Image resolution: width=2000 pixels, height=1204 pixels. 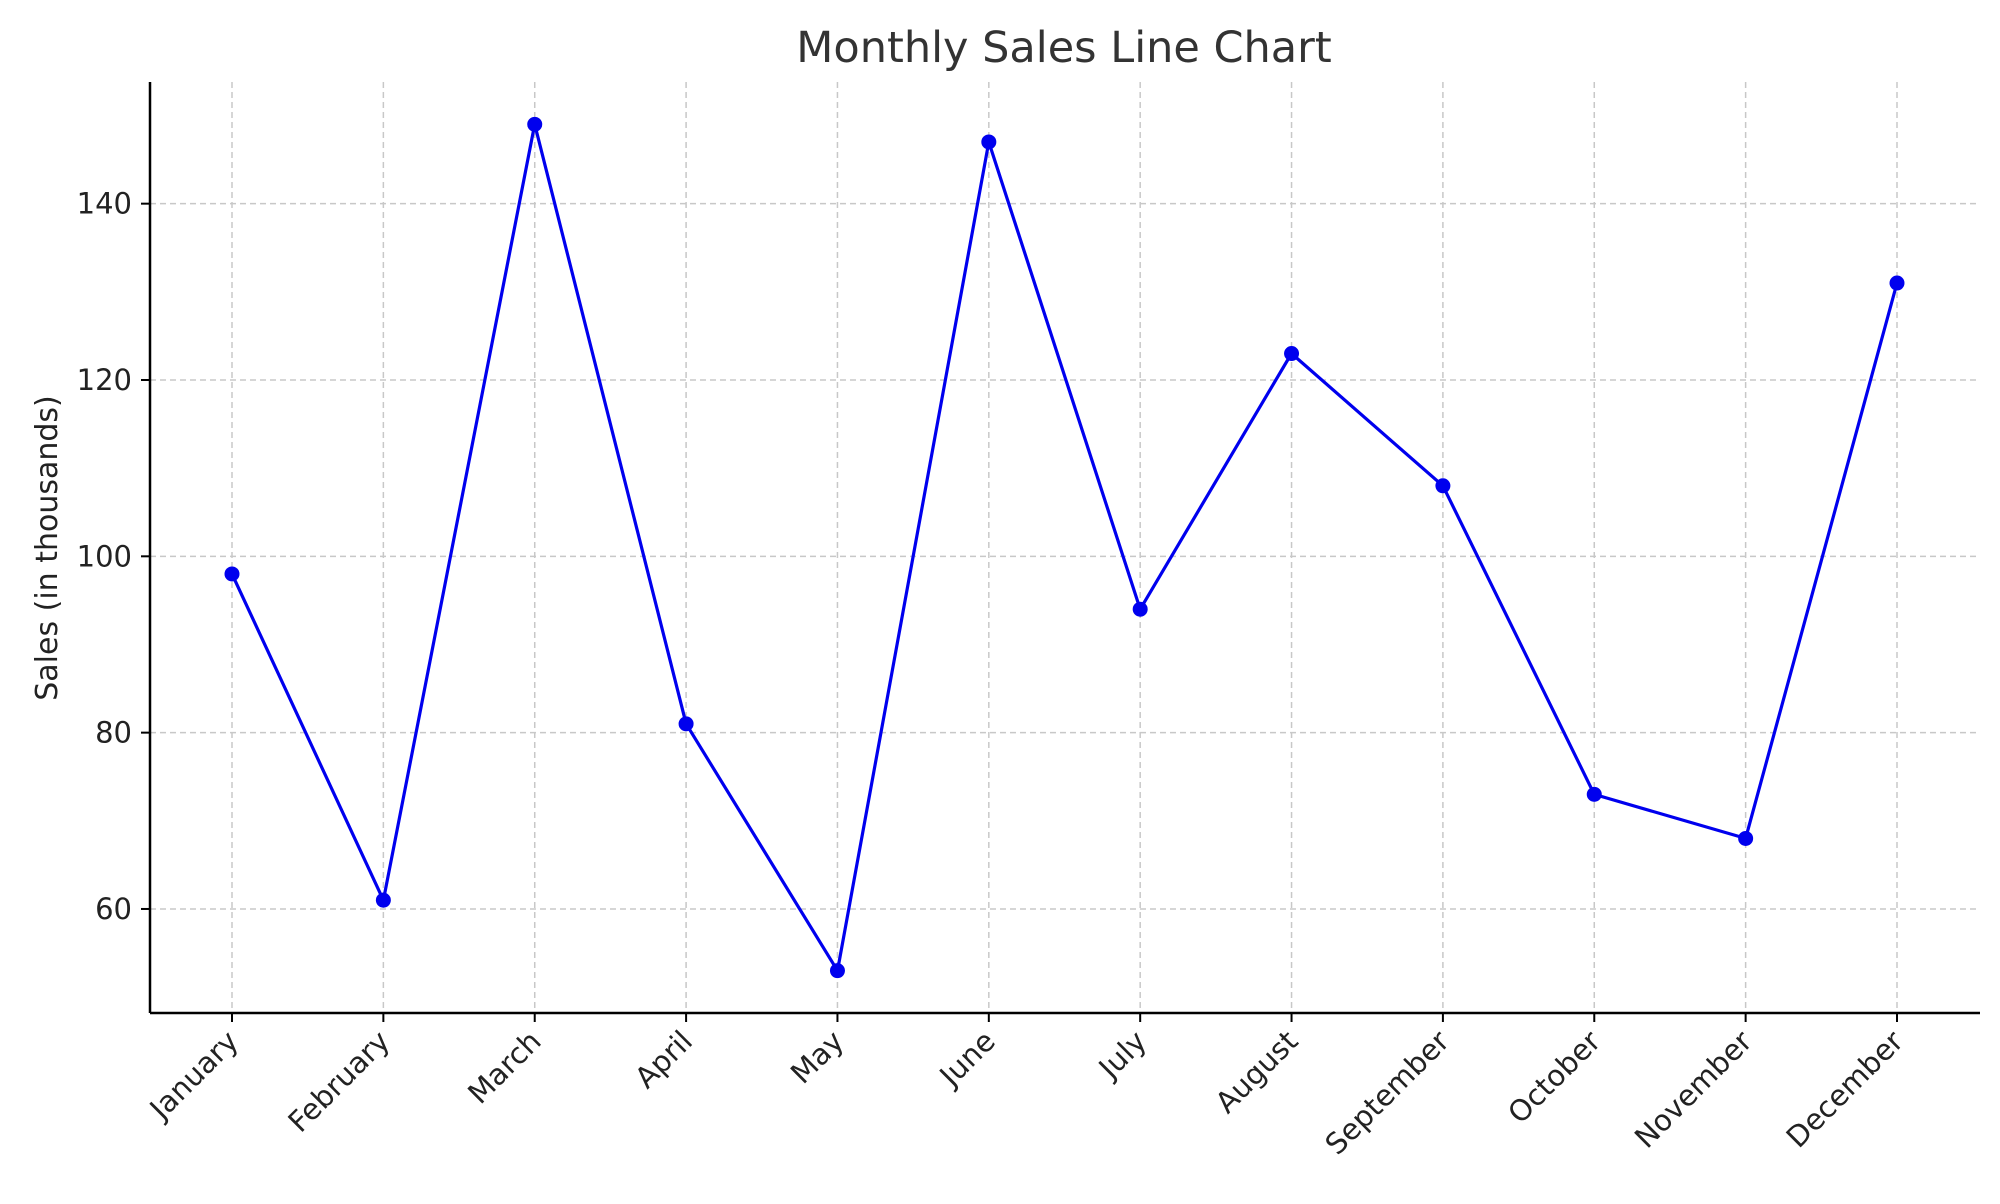 I want to click on x-tick-label: July, so click(x=1122, y=1055).